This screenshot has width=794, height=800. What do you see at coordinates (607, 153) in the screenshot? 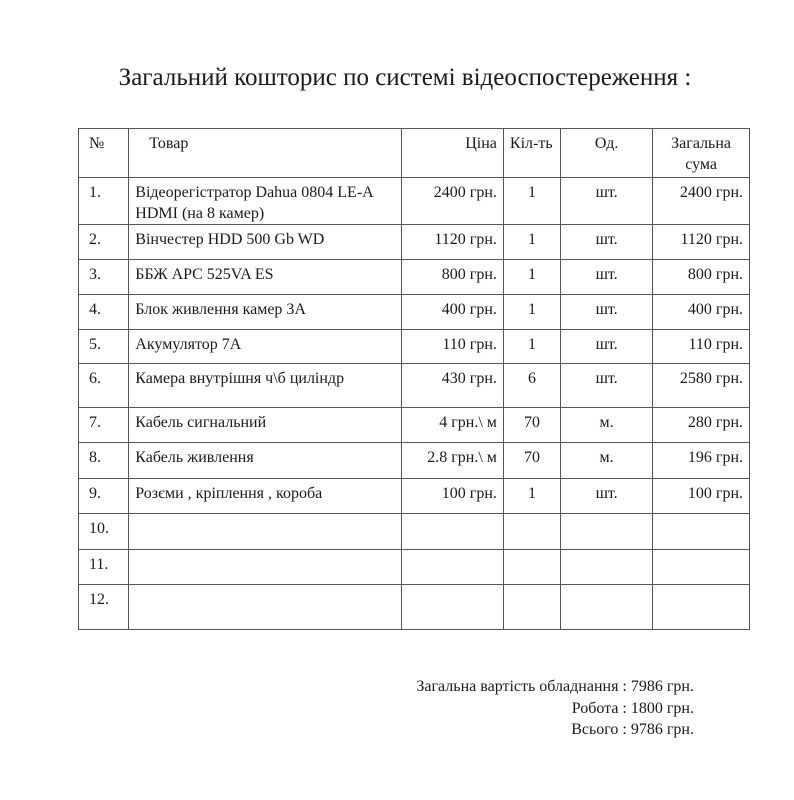
I see `header-unit: Од.` at bounding box center [607, 153].